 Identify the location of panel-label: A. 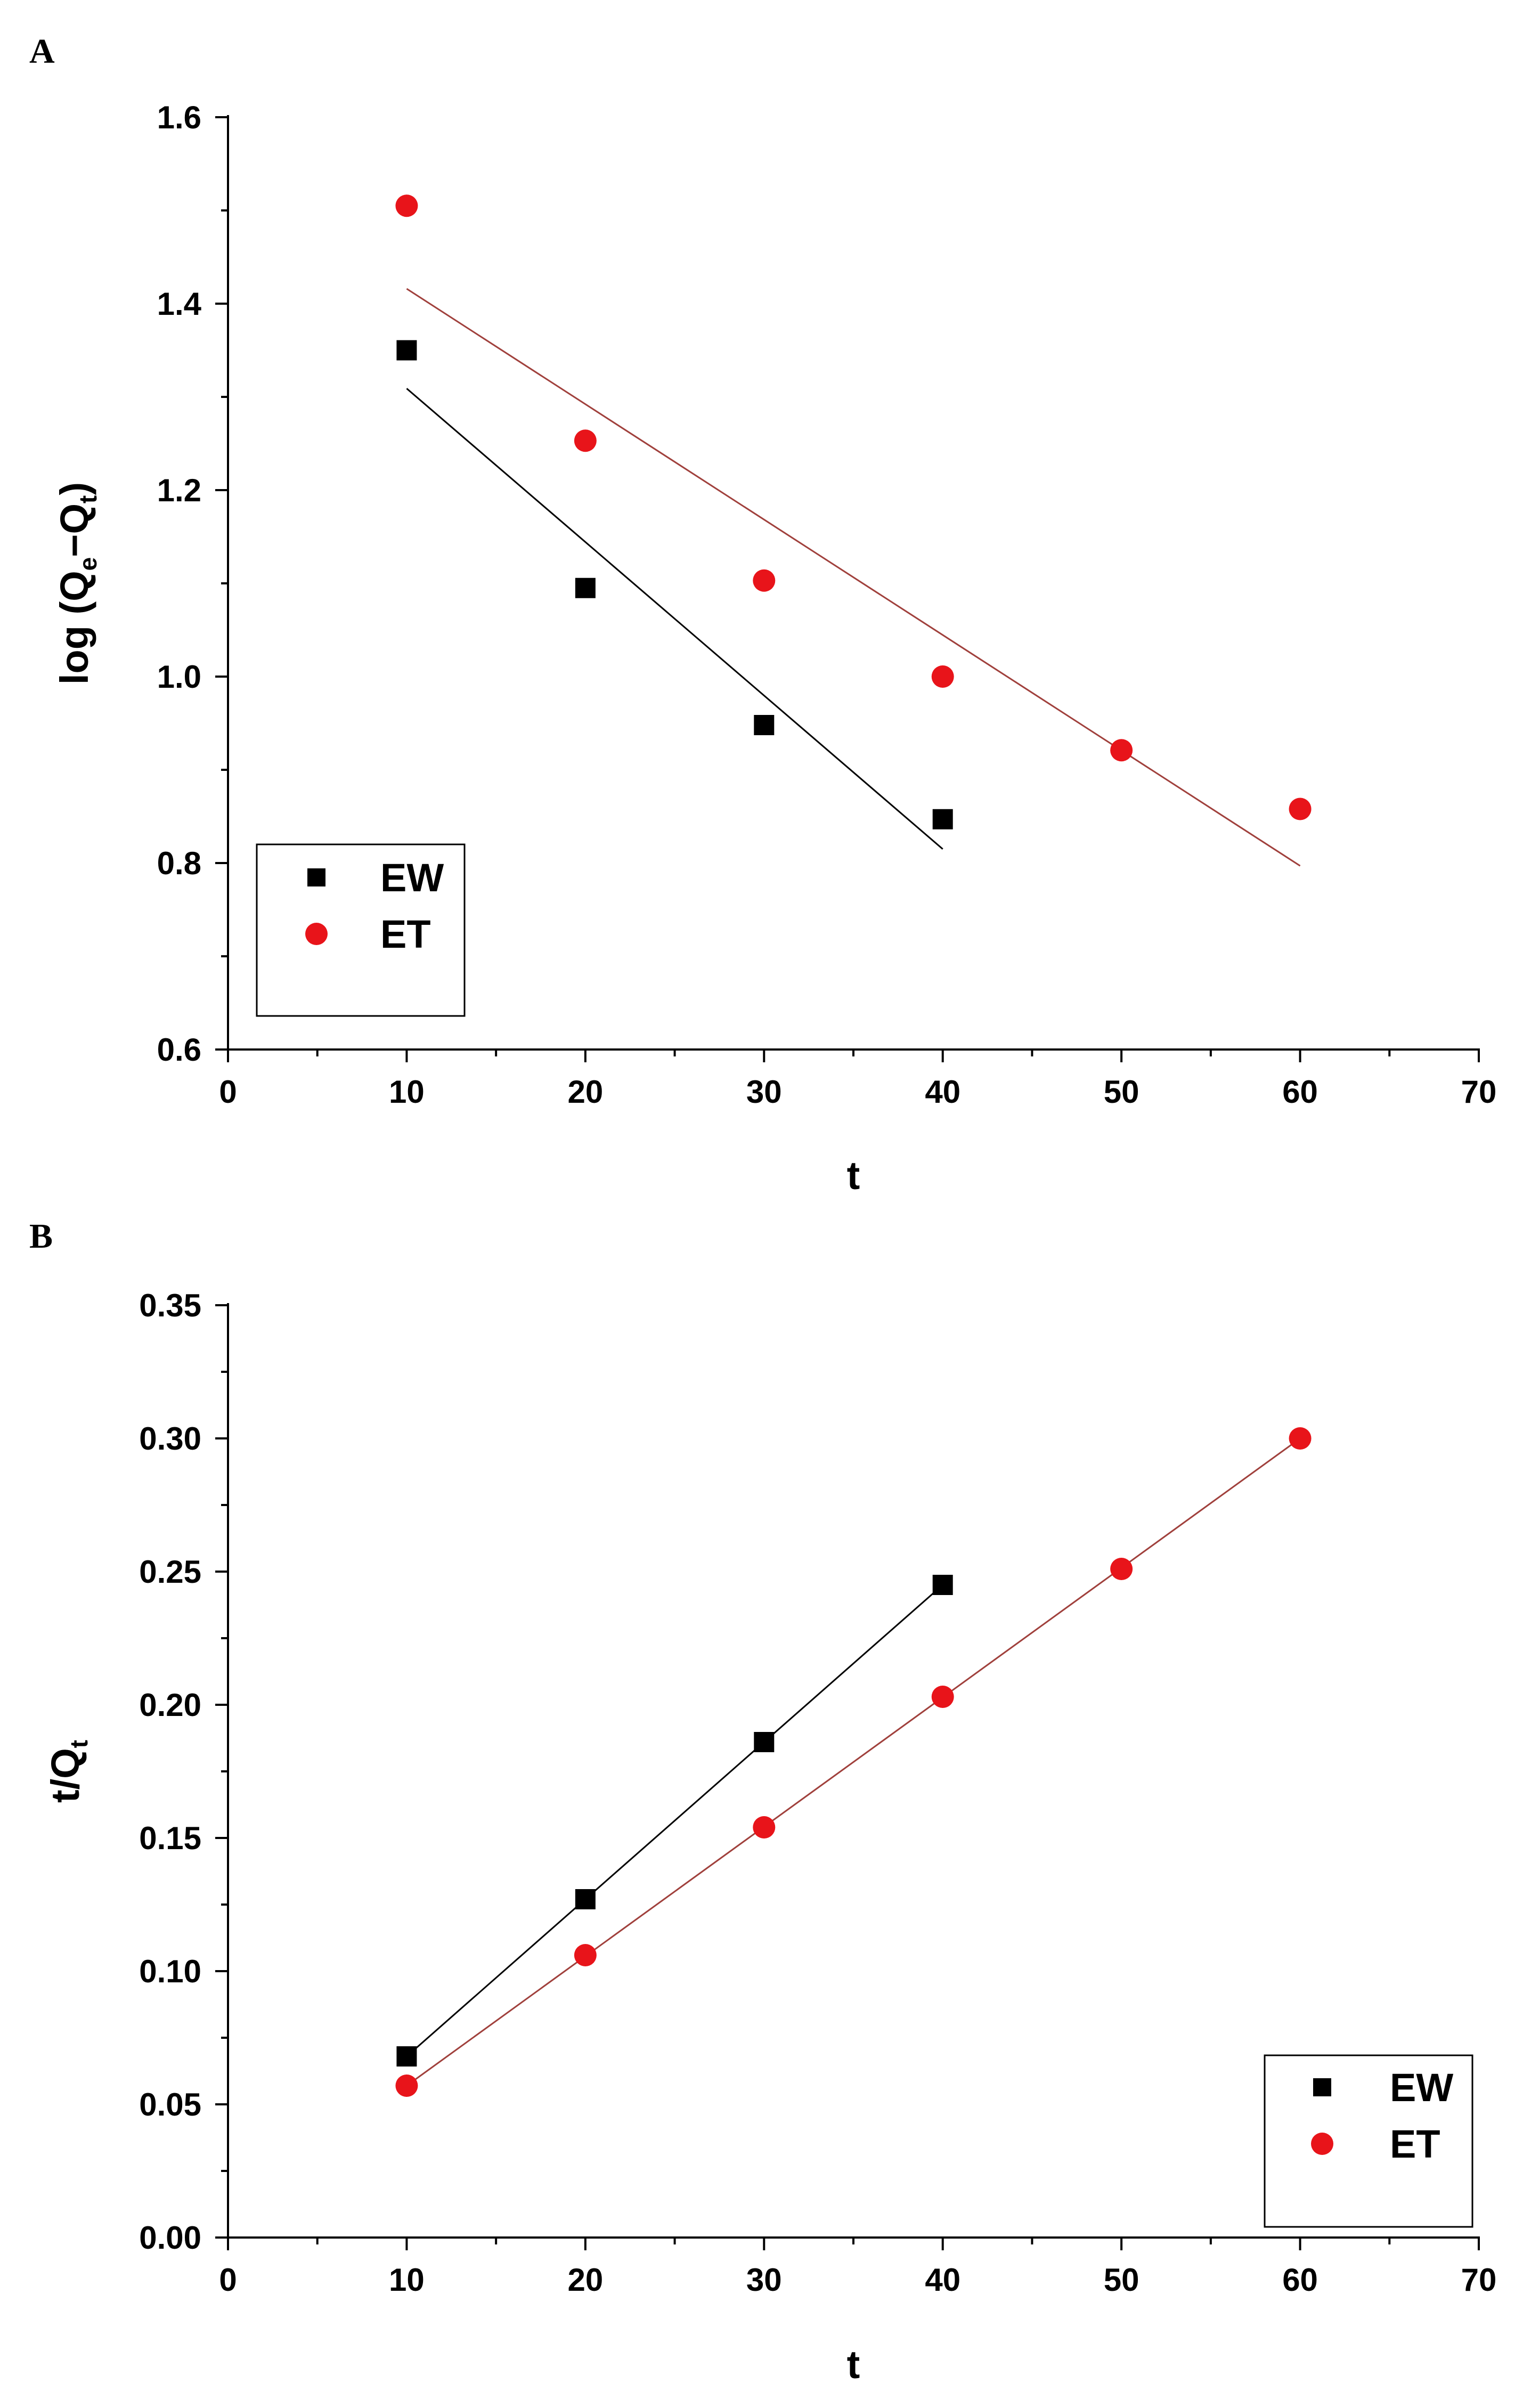
(42, 51).